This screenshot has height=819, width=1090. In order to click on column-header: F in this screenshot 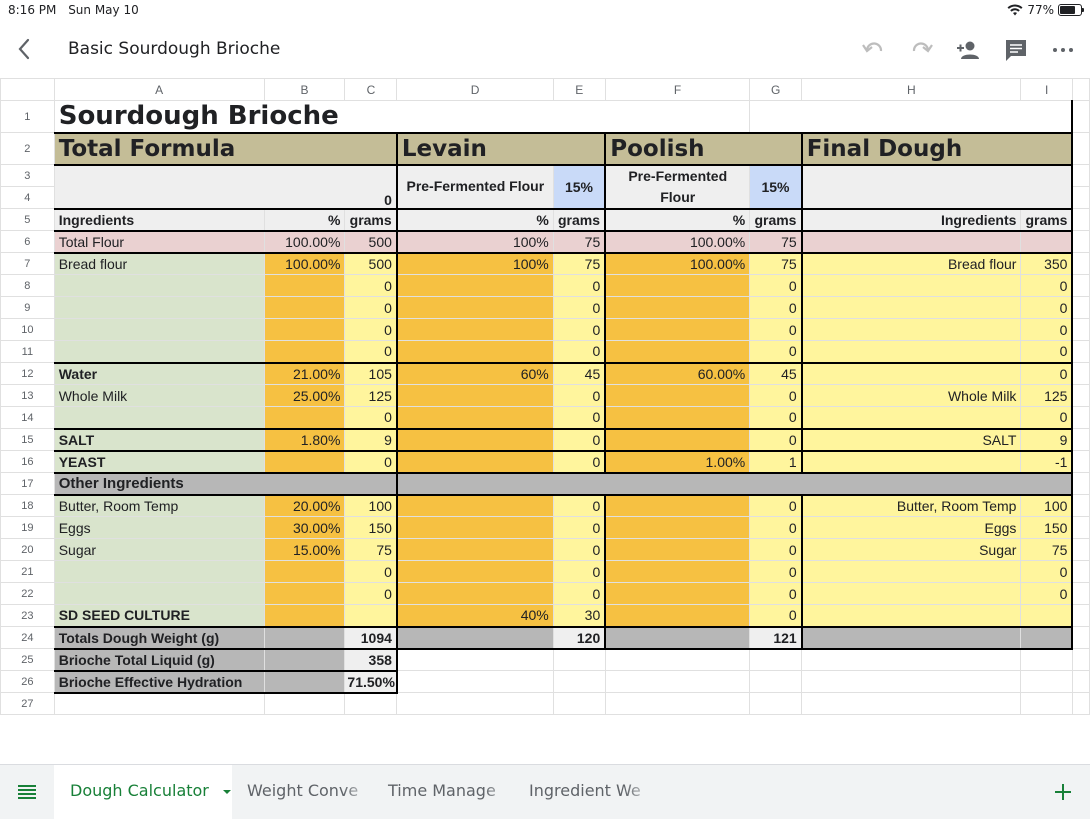, I will do `click(677, 89)`.